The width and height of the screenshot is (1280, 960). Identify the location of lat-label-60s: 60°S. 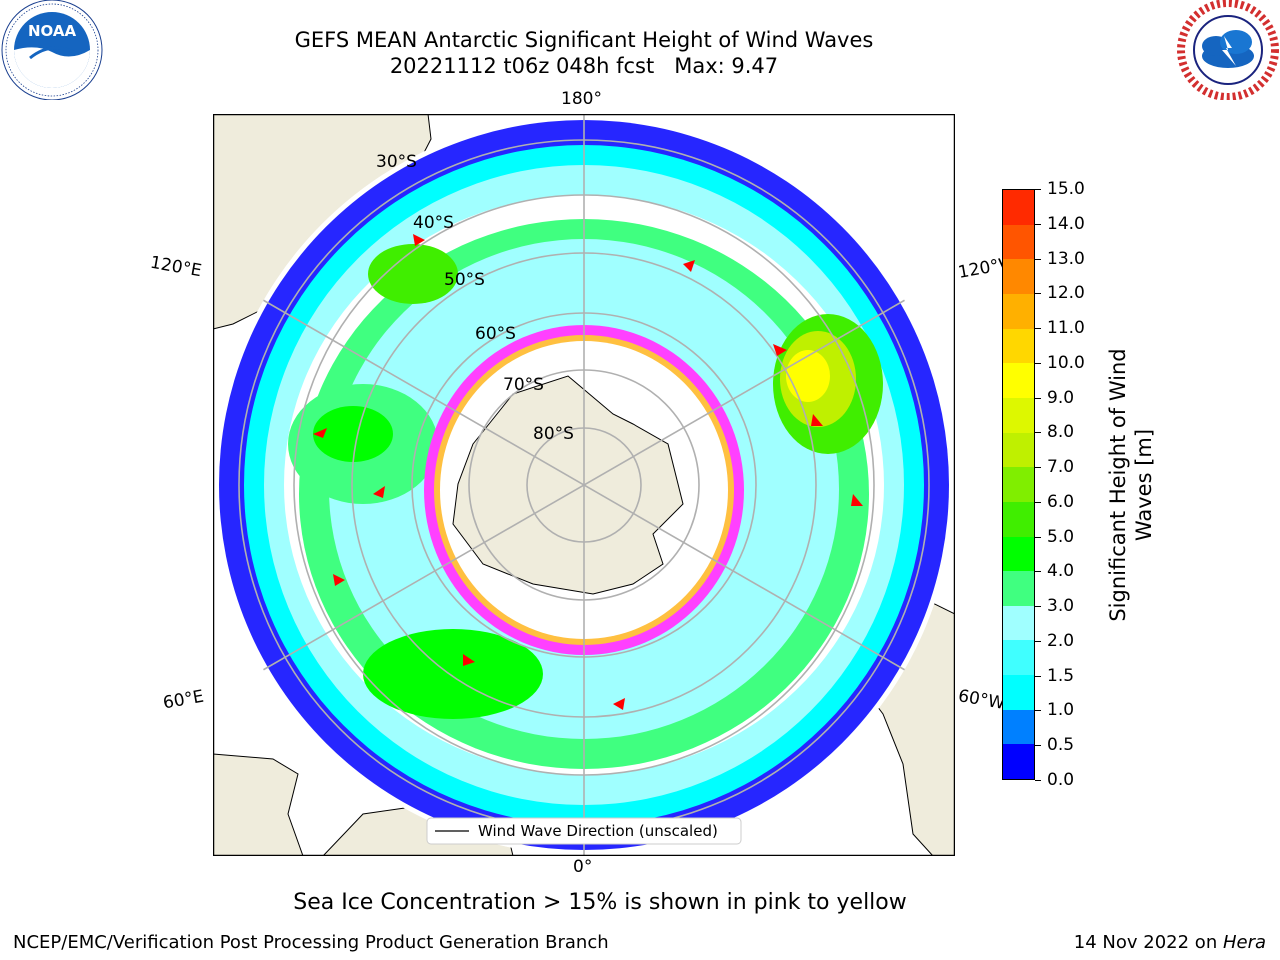
(495, 334).